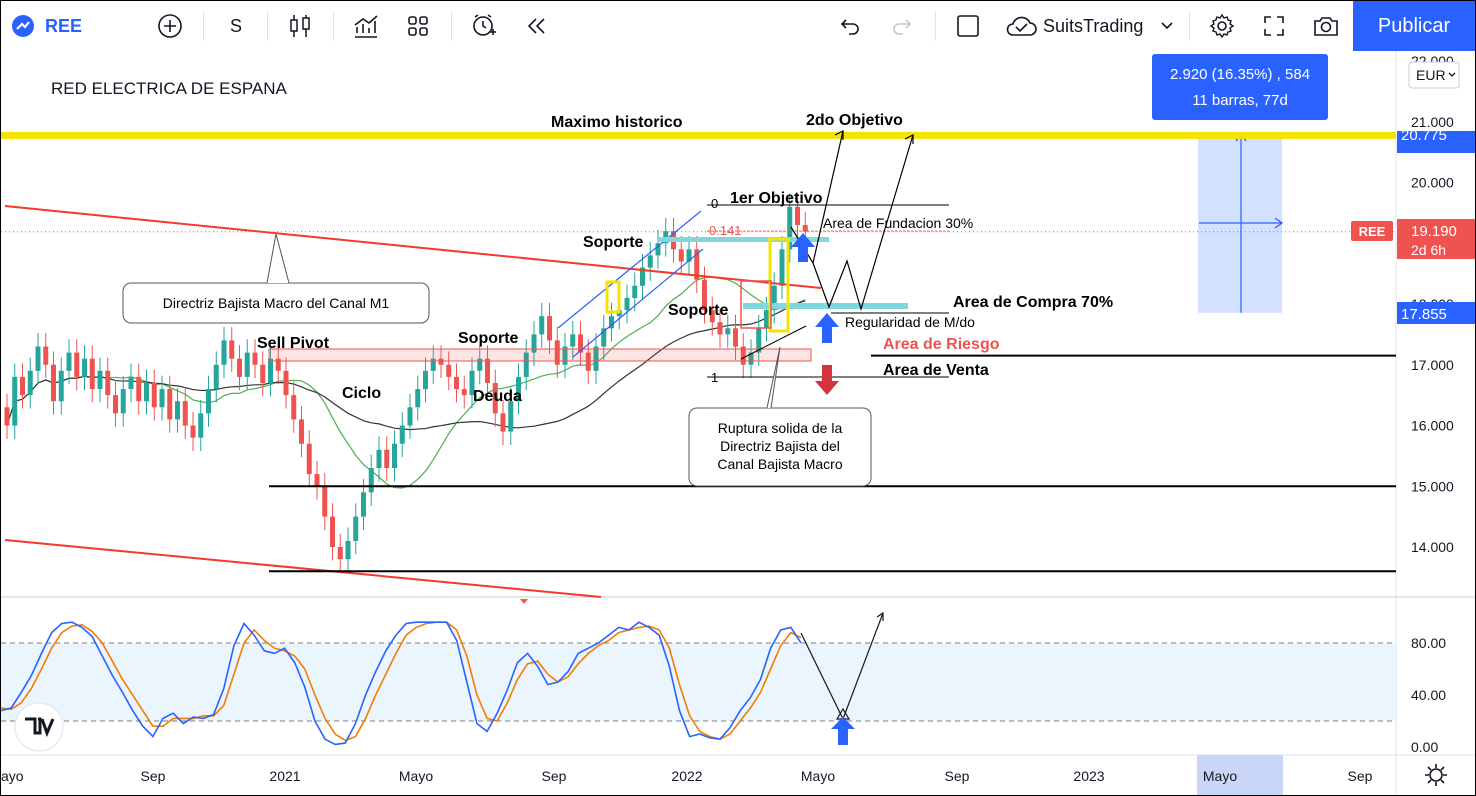  Describe the element at coordinates (536, 26) in the screenshot. I see `replay-icon` at that location.